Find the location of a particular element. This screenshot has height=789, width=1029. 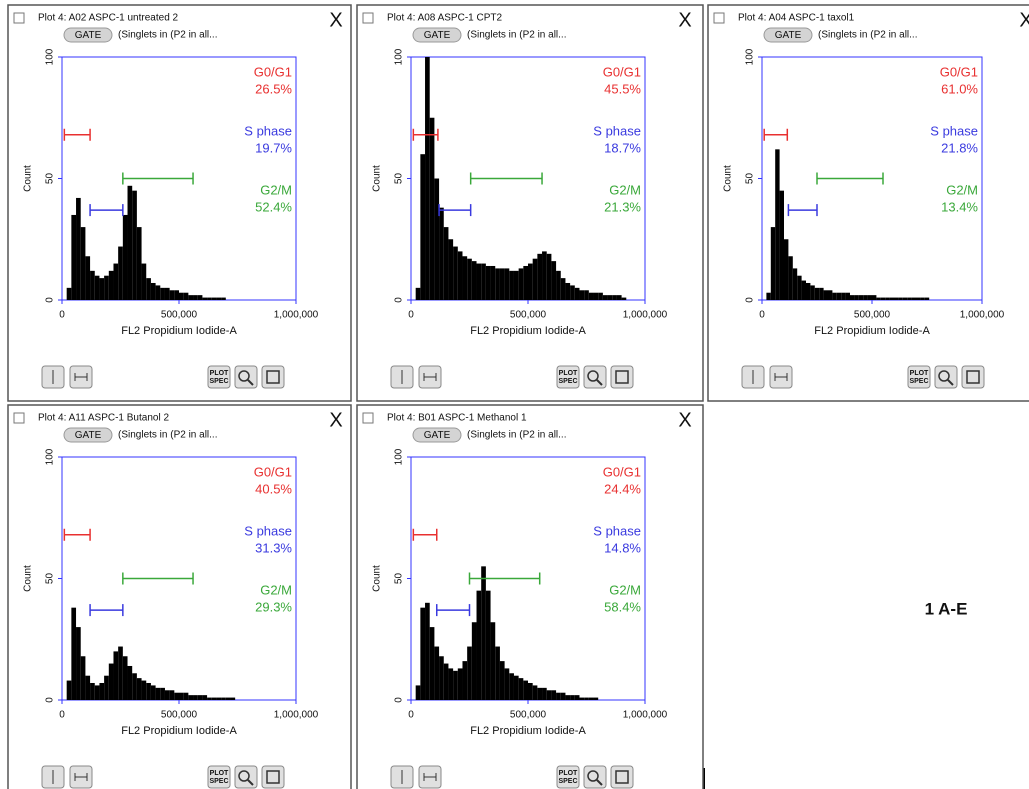

gate-percent: 18.7% is located at coordinates (622, 147).